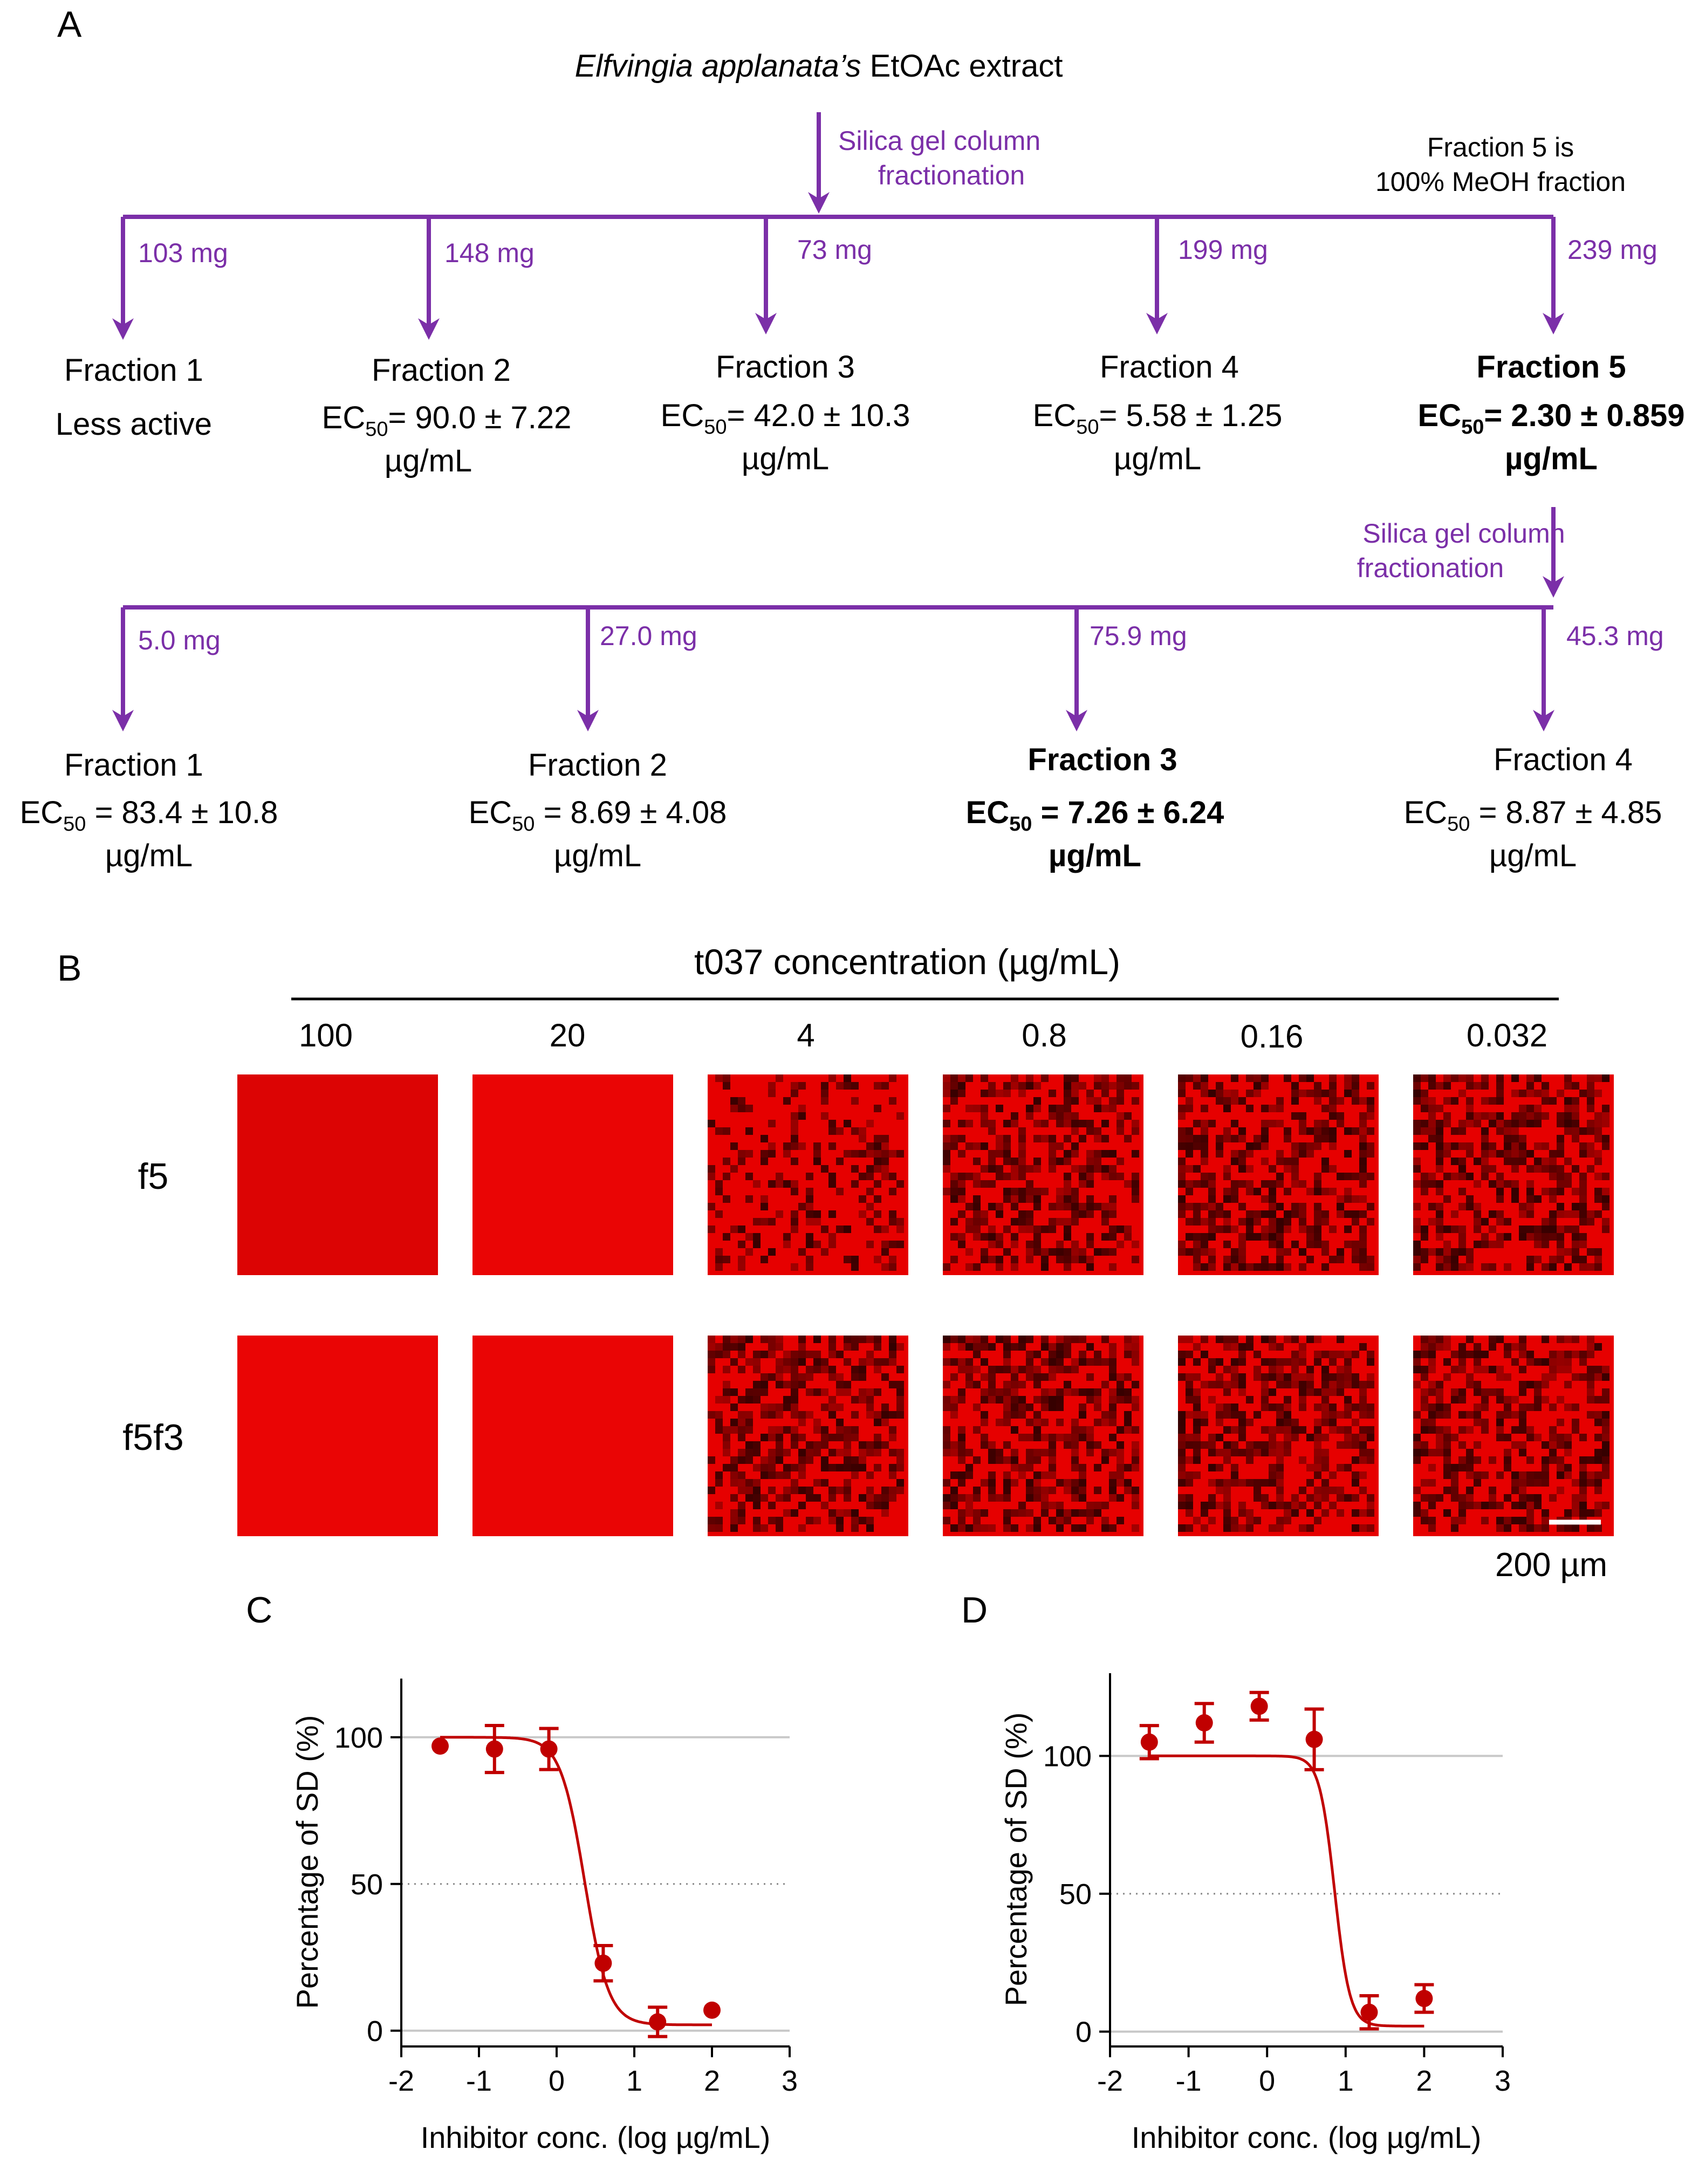 Image resolution: width=1685 pixels, height=2184 pixels. I want to click on top-fraction-4: Fraction 4 EC50= 5.58 ± 1.25 µg/mL, so click(1158, 413).